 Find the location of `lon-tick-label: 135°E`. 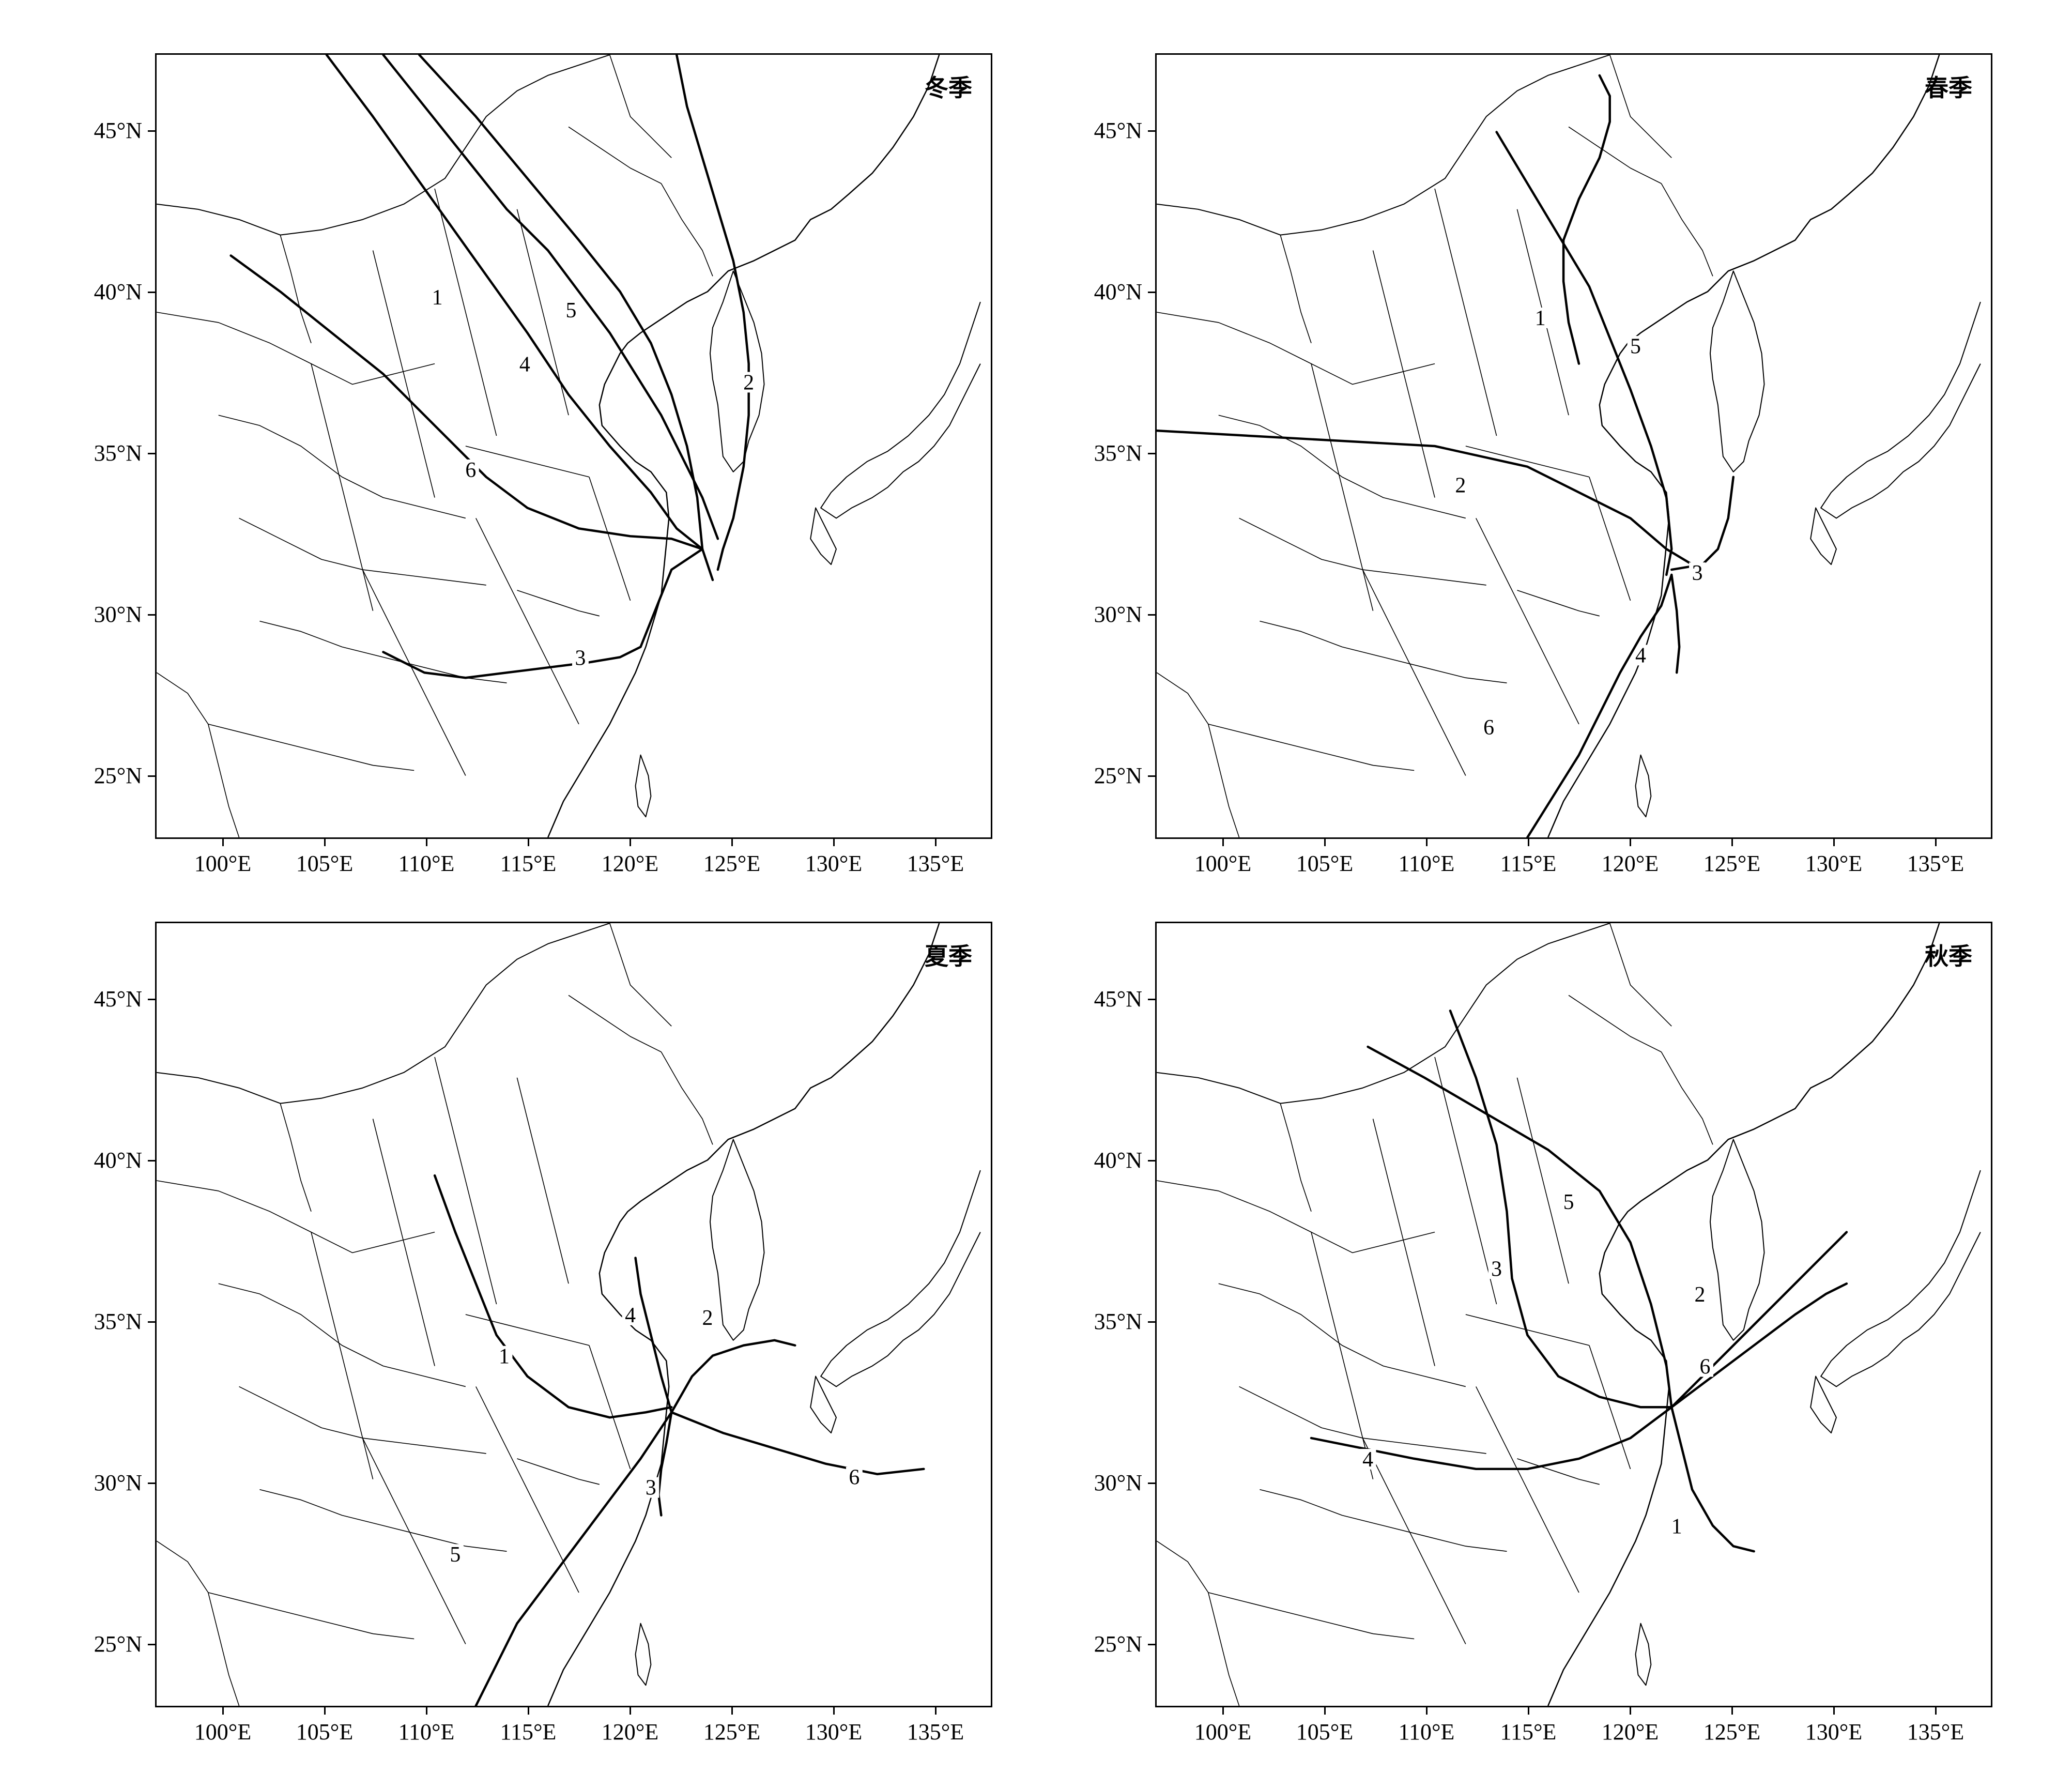

lon-tick-label: 135°E is located at coordinates (935, 863).